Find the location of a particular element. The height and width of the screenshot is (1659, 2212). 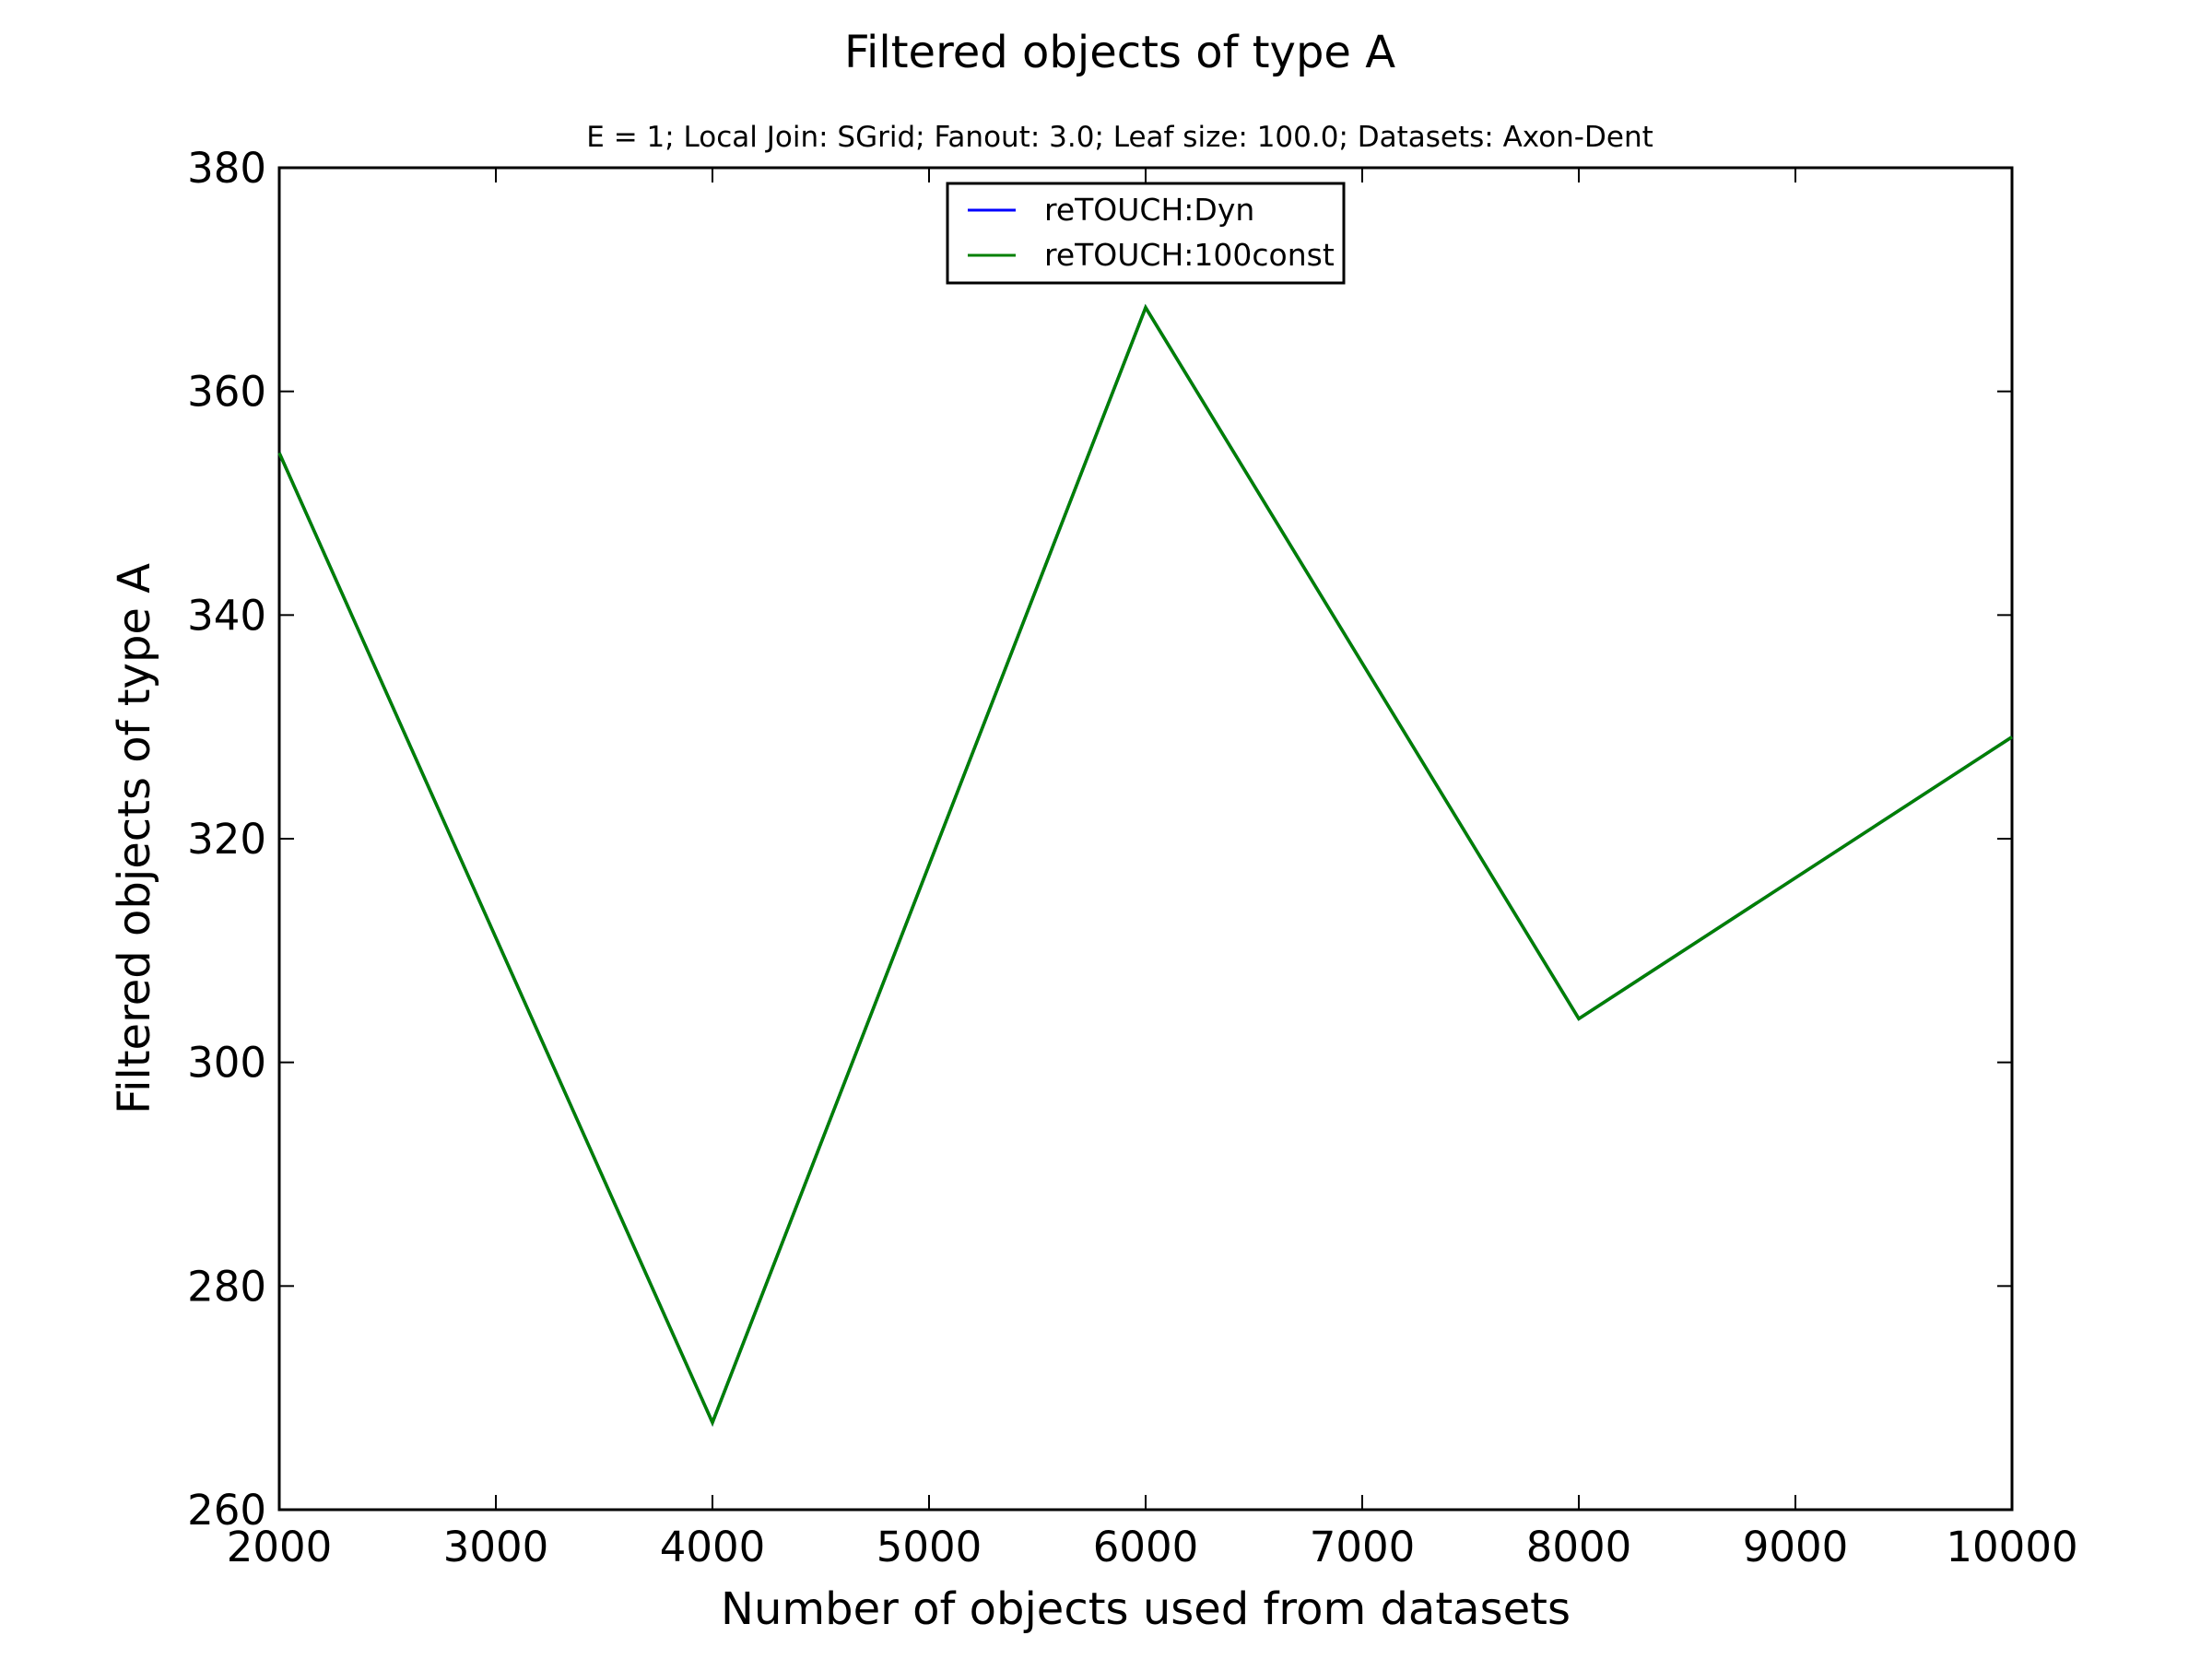

legend-frame is located at coordinates (1146, 233).